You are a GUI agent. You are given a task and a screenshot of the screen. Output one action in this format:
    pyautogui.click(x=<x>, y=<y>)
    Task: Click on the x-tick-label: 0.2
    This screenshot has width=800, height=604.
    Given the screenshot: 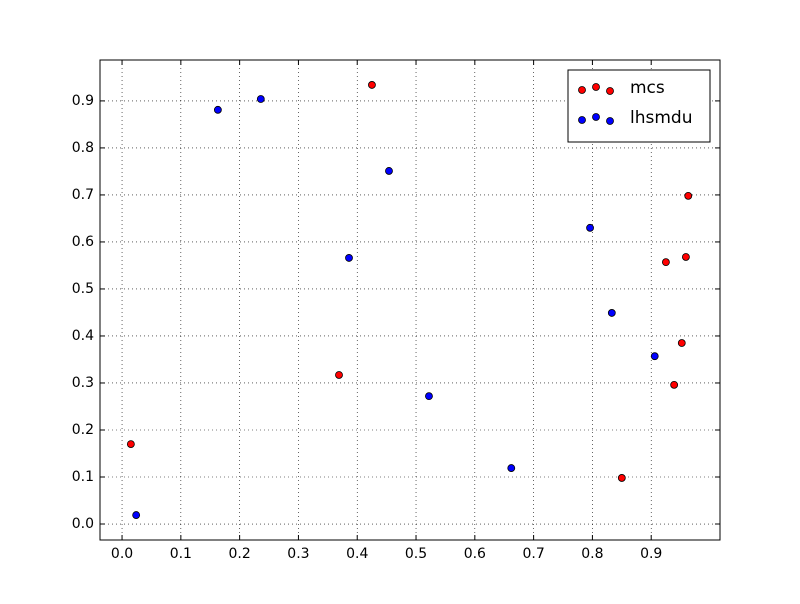 What is the action you would take?
    pyautogui.click(x=240, y=554)
    